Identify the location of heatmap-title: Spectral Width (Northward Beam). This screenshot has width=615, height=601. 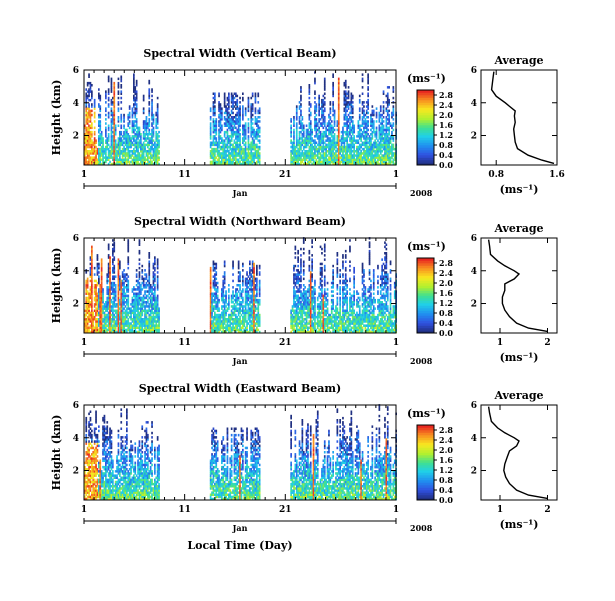
(240, 221).